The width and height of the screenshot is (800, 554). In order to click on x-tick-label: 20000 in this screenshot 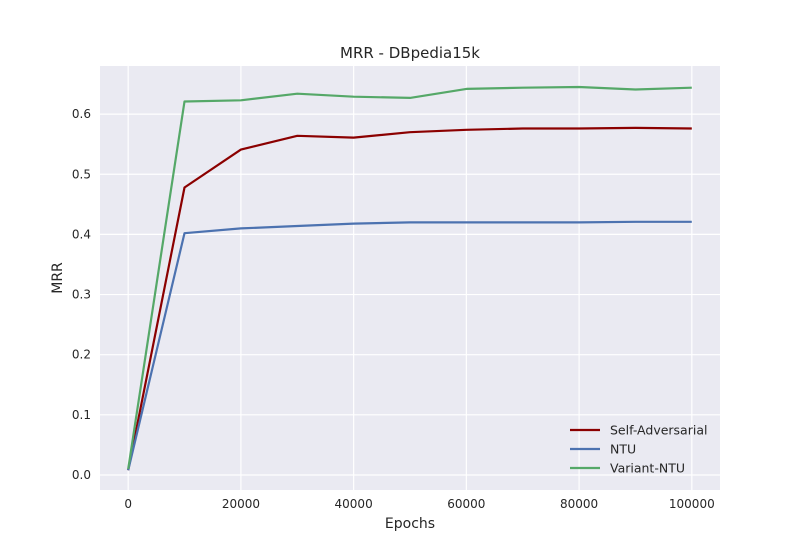, I will do `click(241, 504)`.